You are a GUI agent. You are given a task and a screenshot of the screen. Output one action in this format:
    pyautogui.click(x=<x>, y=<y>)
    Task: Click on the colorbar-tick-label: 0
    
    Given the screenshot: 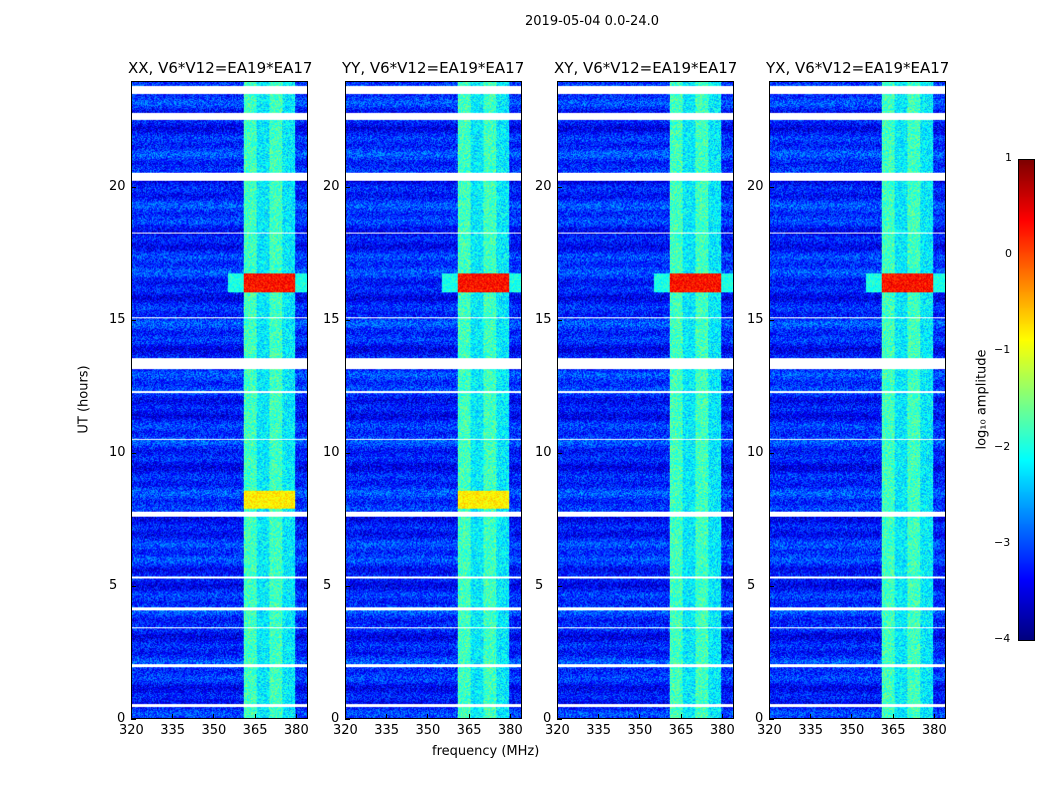 What is the action you would take?
    pyautogui.click(x=1008, y=254)
    